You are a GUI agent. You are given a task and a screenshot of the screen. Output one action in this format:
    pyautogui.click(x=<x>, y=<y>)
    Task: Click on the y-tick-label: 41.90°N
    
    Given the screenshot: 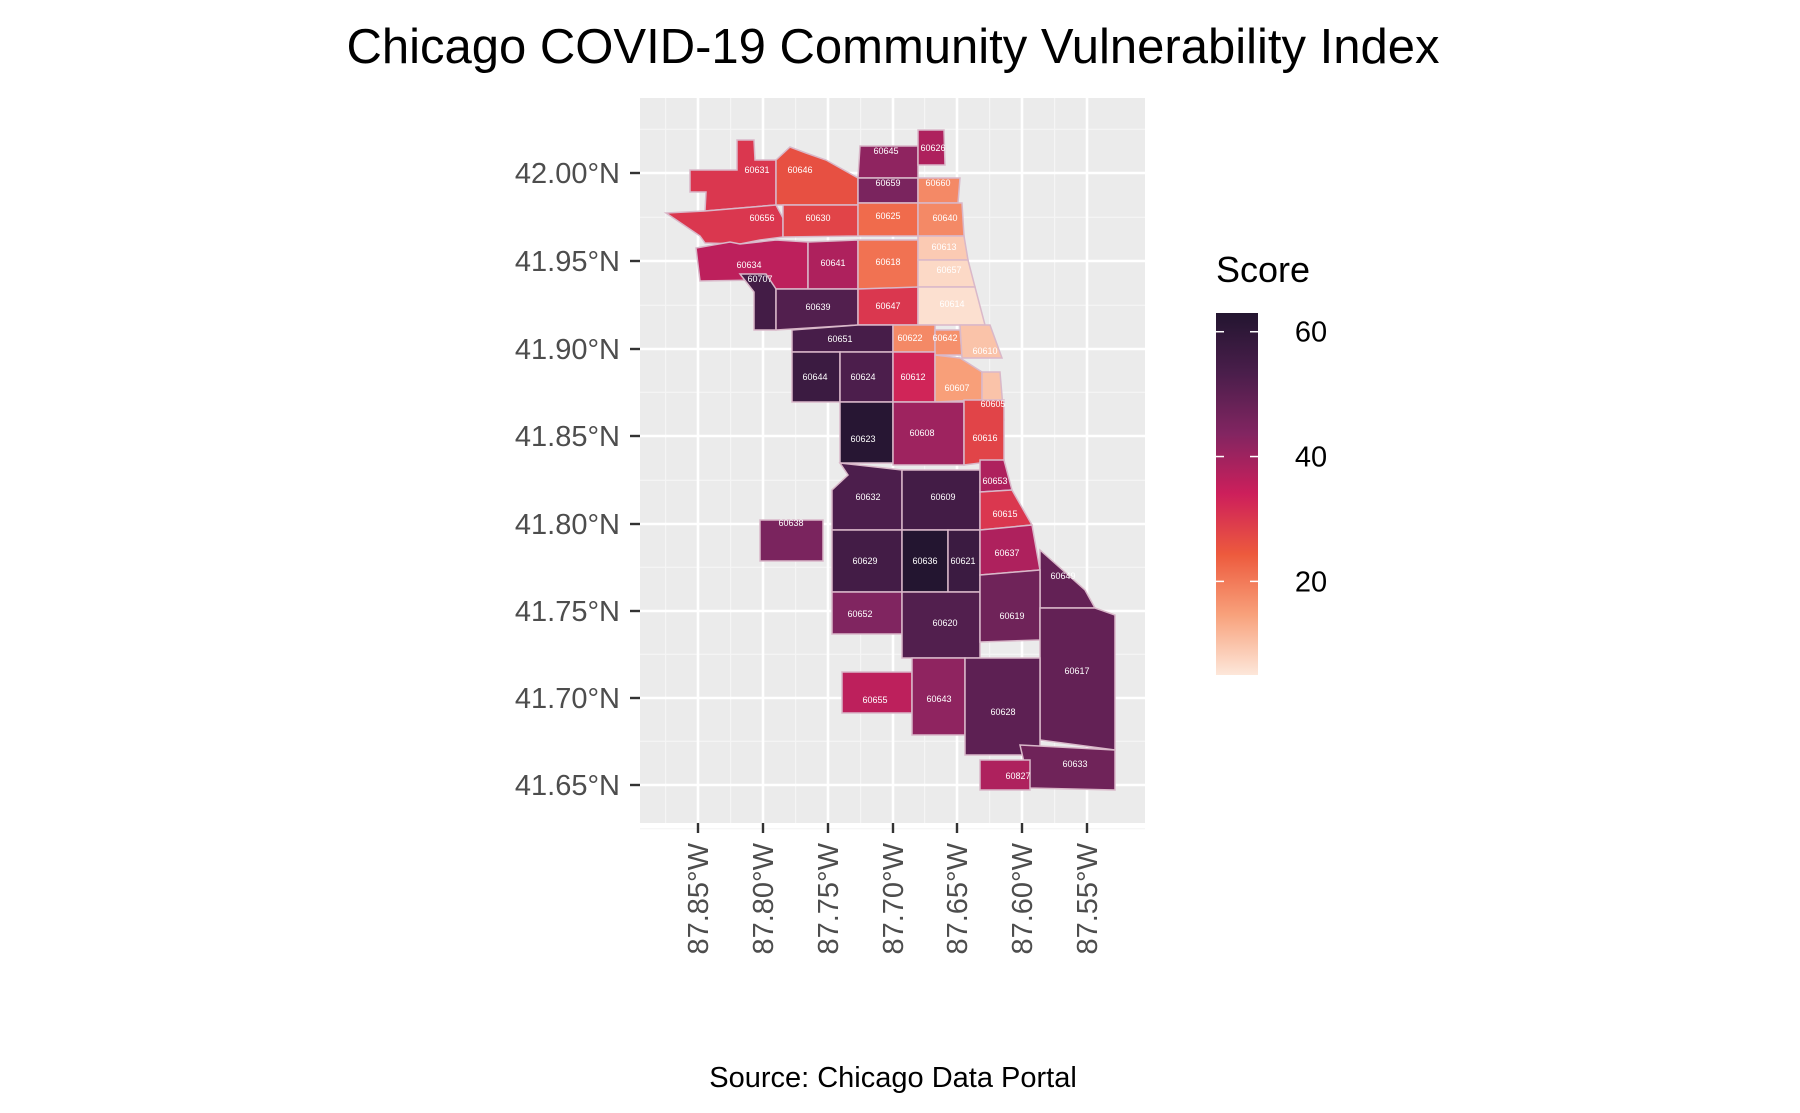 What is the action you would take?
    pyautogui.click(x=567, y=350)
    